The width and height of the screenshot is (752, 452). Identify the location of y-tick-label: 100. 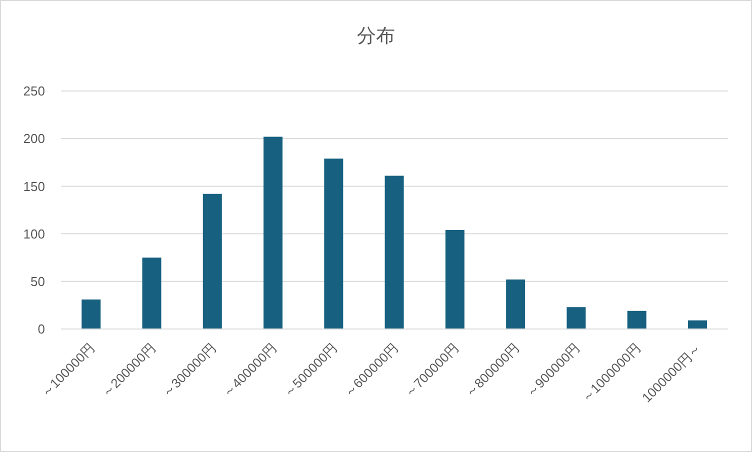
(34, 234).